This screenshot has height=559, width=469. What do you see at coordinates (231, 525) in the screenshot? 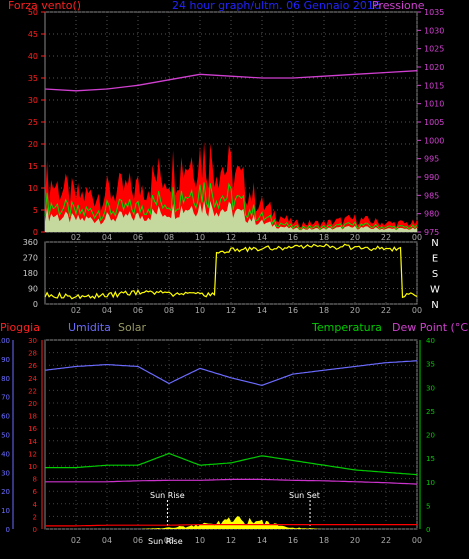
I see `rain-line` at bounding box center [231, 525].